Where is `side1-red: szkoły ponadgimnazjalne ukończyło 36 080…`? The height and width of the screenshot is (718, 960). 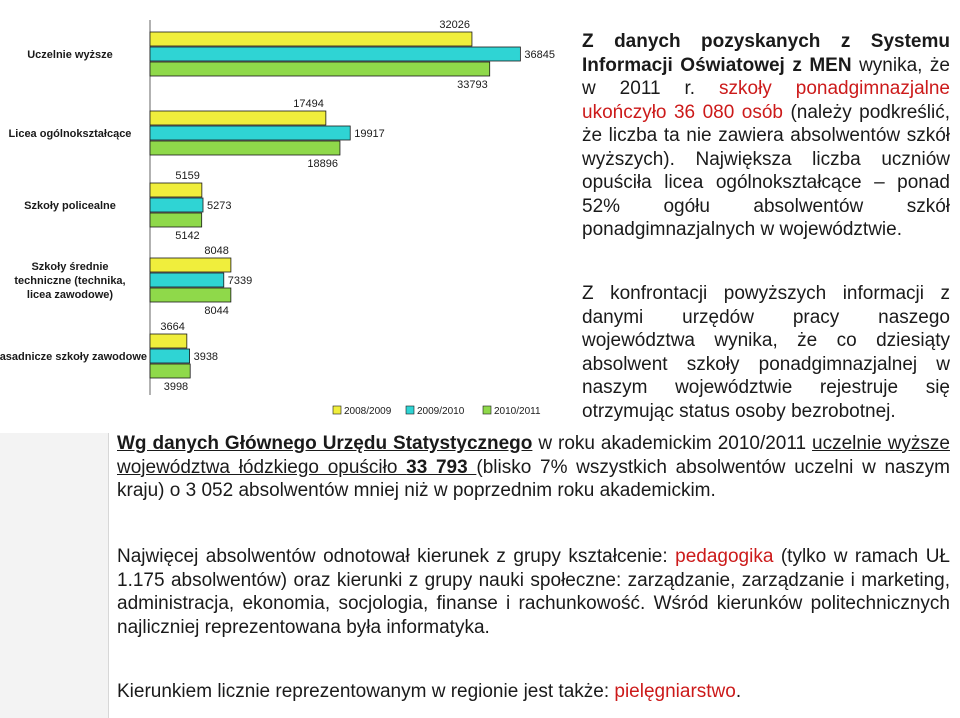 side1-red: szkoły ponadgimnazjalne ukończyło 36 080… is located at coordinates (766, 100).